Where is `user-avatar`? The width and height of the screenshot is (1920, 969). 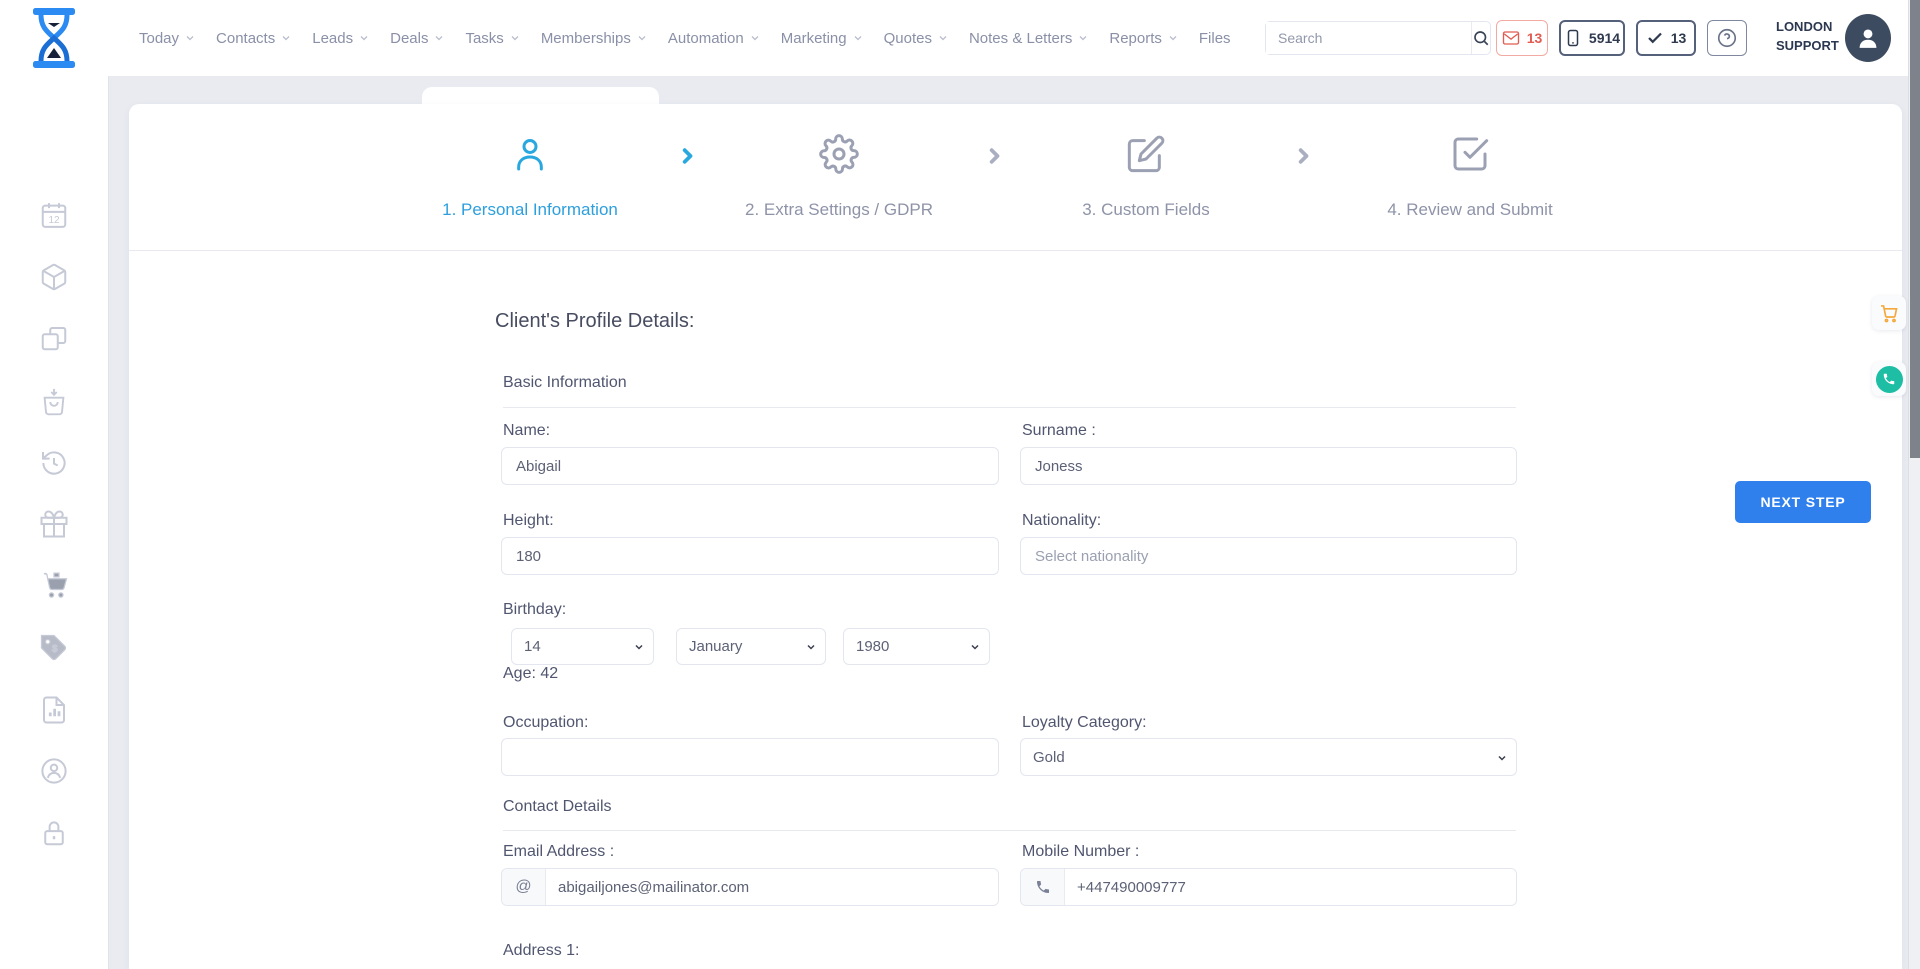 user-avatar is located at coordinates (1868, 38).